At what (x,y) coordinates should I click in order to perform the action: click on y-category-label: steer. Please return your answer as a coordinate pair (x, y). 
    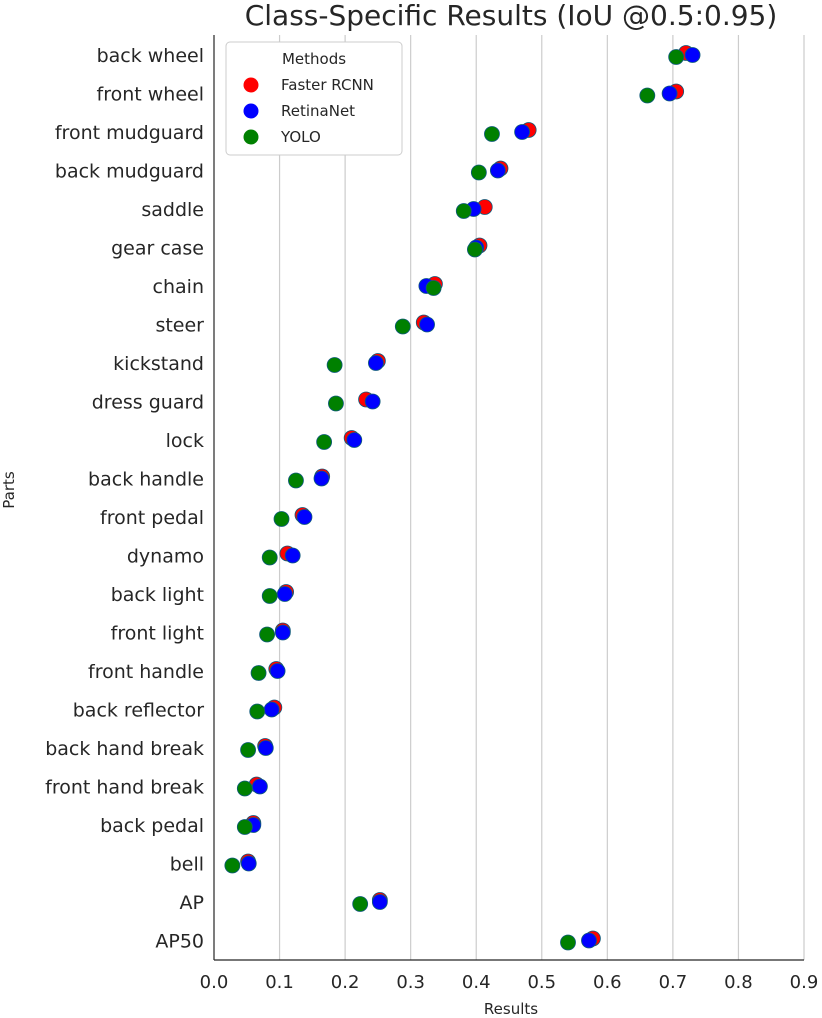
    Looking at the image, I should click on (179, 326).